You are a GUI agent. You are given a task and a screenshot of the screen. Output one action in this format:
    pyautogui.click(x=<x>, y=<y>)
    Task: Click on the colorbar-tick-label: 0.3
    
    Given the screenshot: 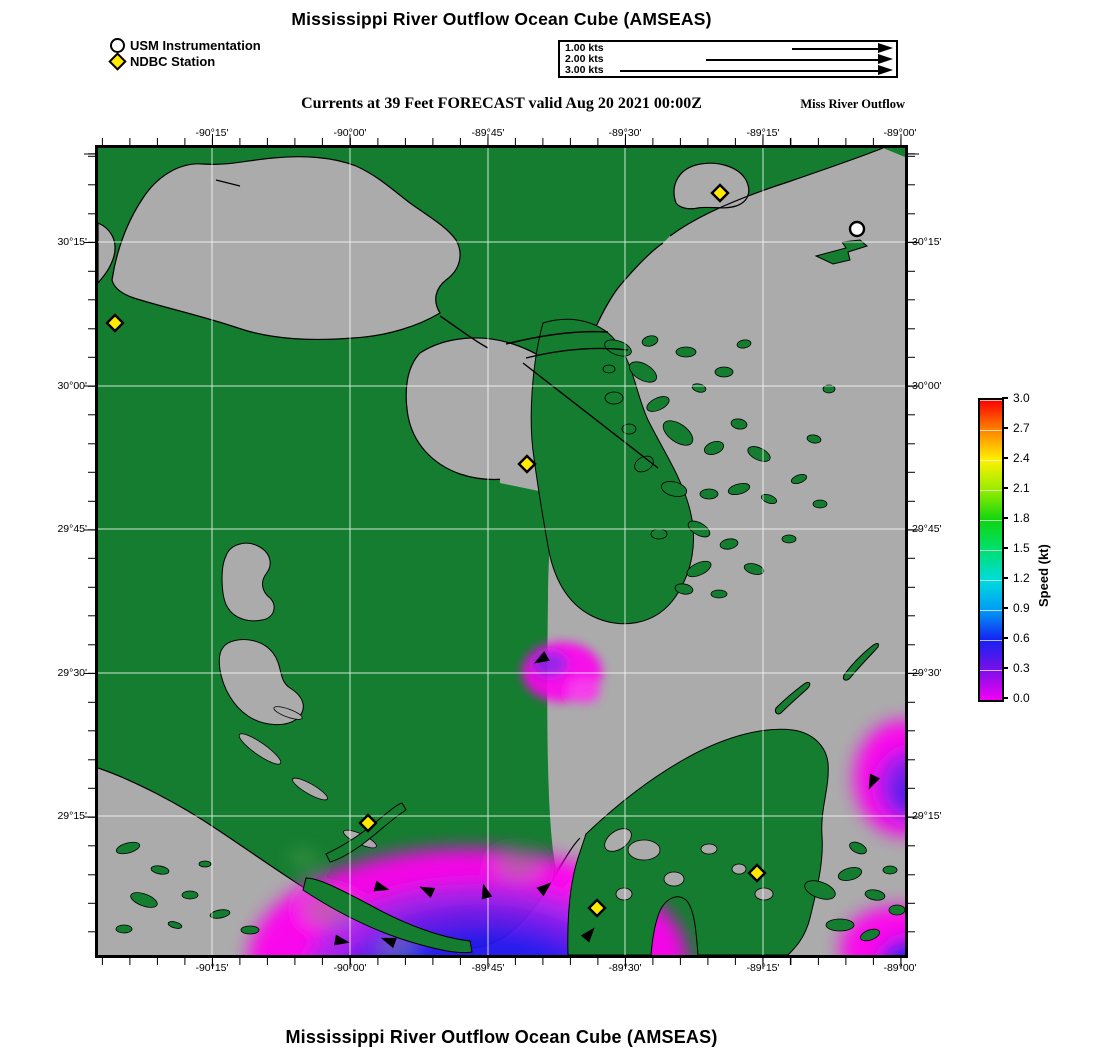 What is the action you would take?
    pyautogui.click(x=1021, y=668)
    